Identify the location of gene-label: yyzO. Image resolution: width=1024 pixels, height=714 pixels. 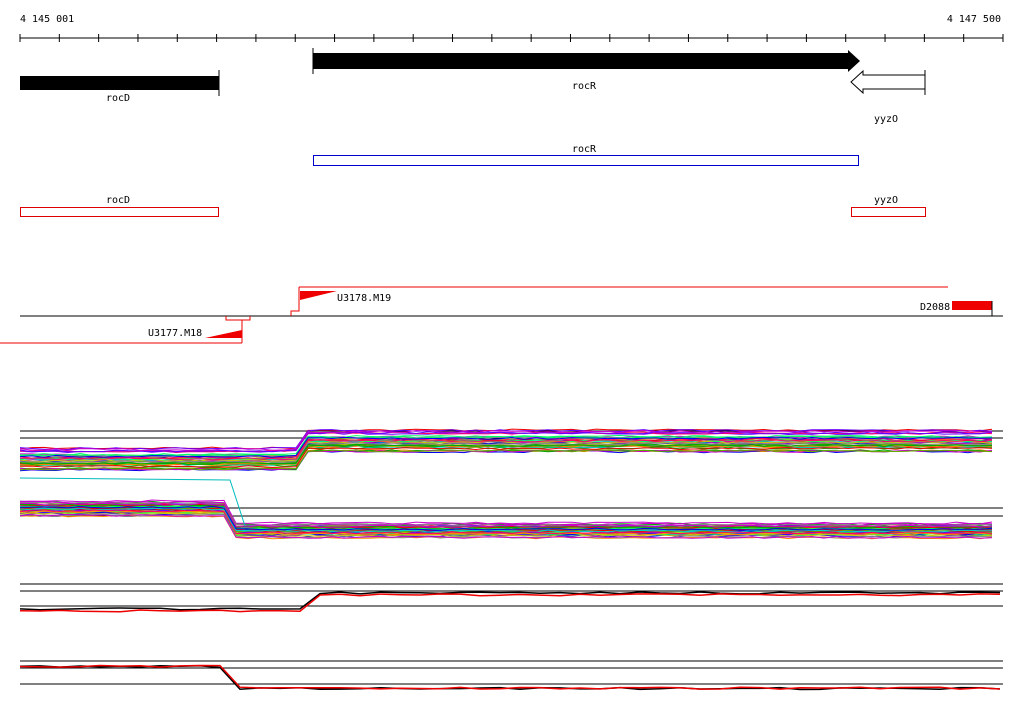
(886, 119).